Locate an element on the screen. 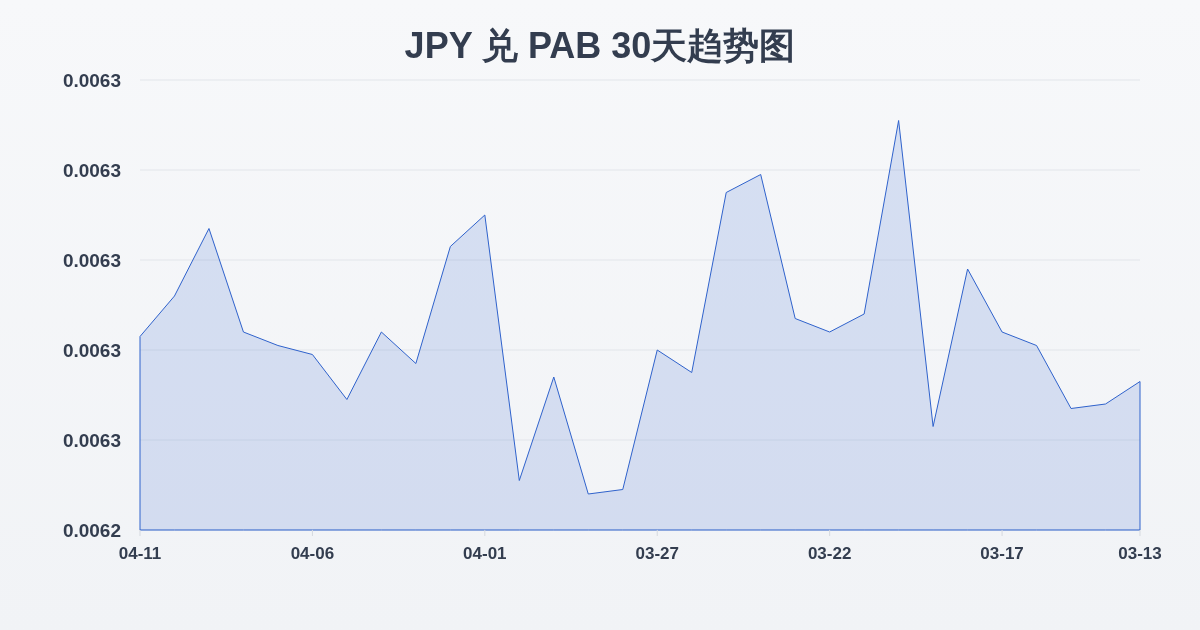 The width and height of the screenshot is (1200, 630). x-tick-label: 03-17 is located at coordinates (1002, 553).